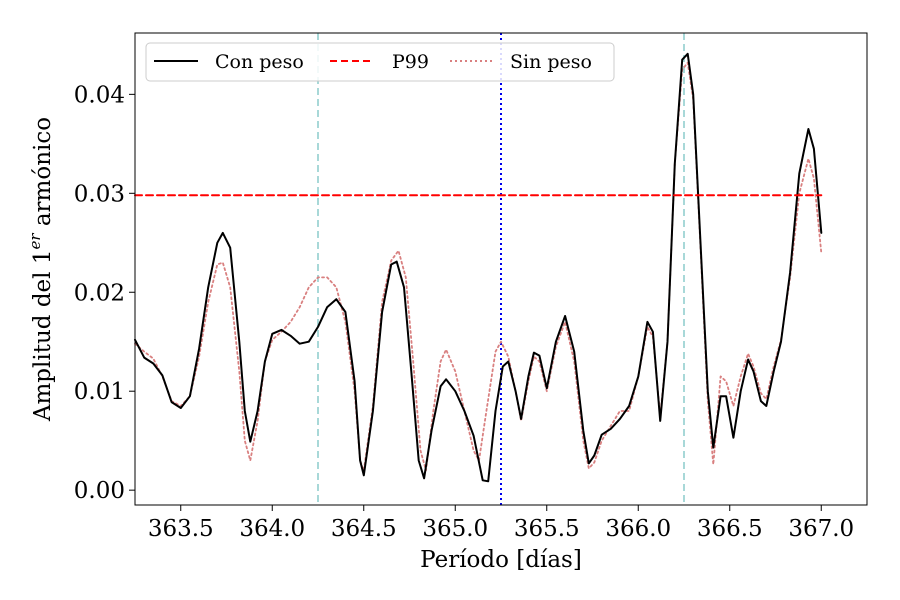  What do you see at coordinates (364, 529) in the screenshot?
I see `x-tick-label: 364.5` at bounding box center [364, 529].